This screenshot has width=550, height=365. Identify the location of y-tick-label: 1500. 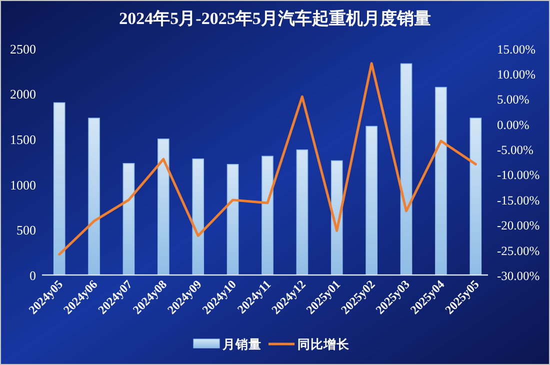
(23, 139).